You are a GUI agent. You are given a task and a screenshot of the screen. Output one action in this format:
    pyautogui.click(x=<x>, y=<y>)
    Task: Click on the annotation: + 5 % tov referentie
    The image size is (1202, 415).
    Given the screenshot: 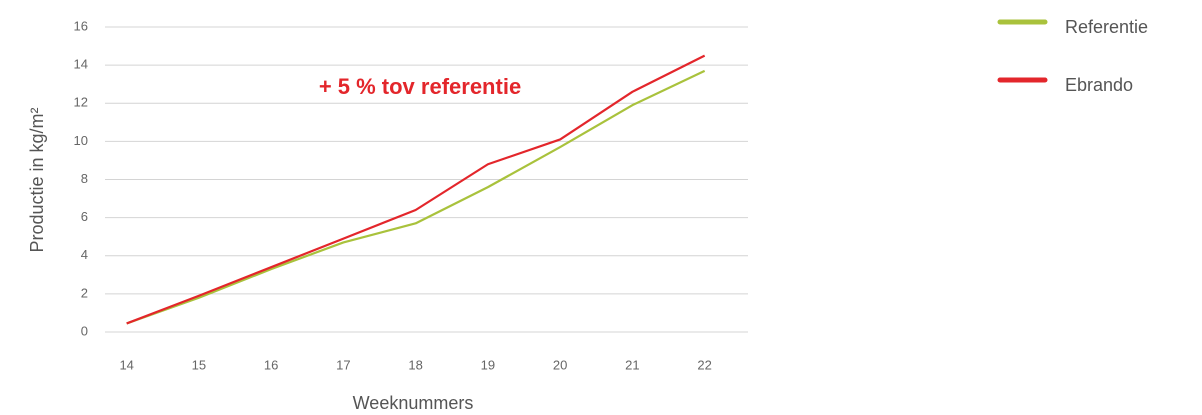 What is the action you would take?
    pyautogui.click(x=420, y=86)
    